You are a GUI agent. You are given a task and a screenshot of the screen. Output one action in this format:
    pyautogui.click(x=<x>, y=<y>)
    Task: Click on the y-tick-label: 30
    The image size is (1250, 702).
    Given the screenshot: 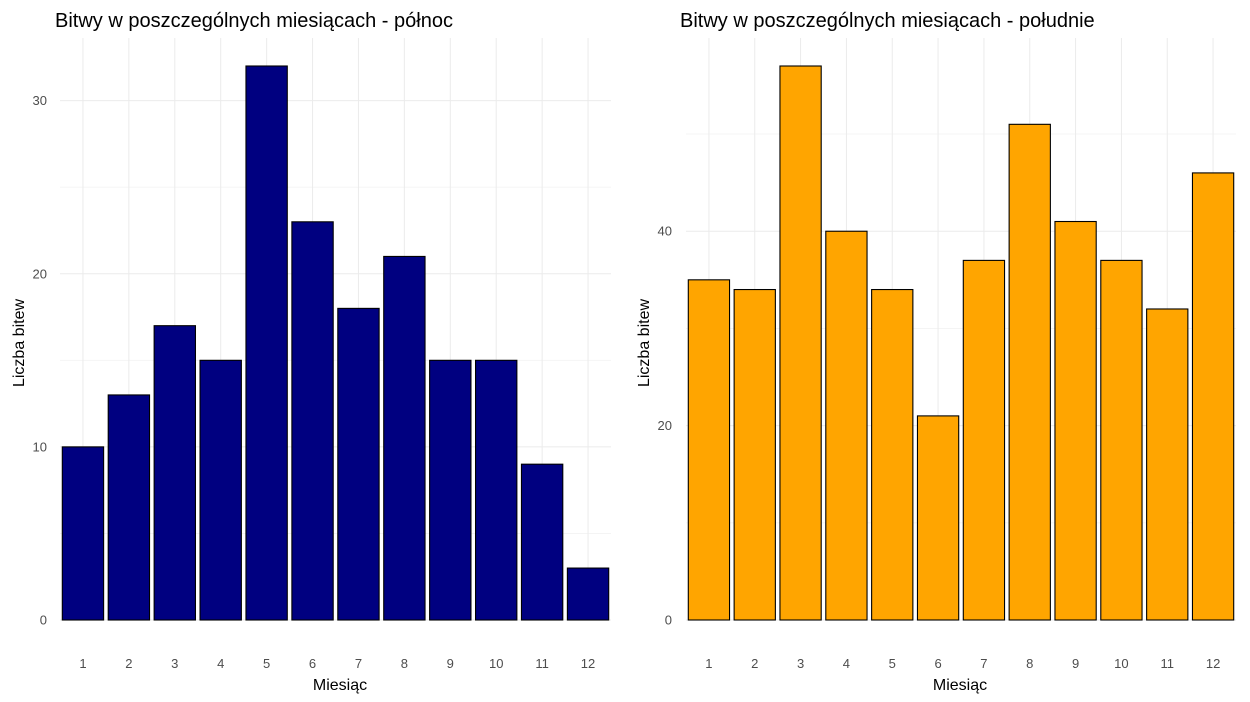 What is the action you would take?
    pyautogui.click(x=40, y=100)
    